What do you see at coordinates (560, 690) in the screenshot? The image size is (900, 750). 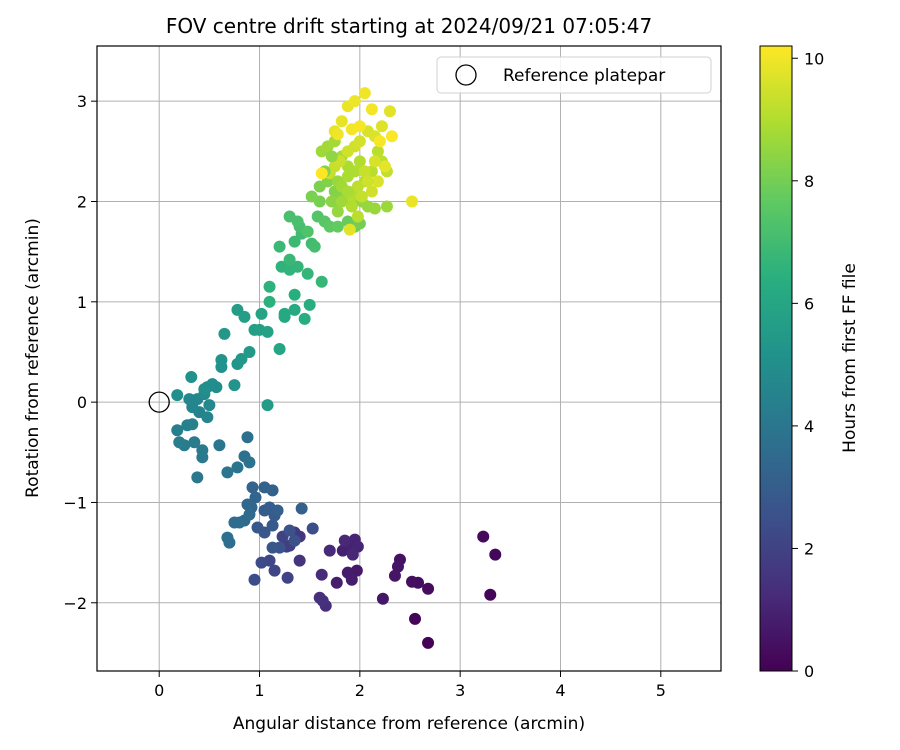 I see `x-tick-label: 4` at bounding box center [560, 690].